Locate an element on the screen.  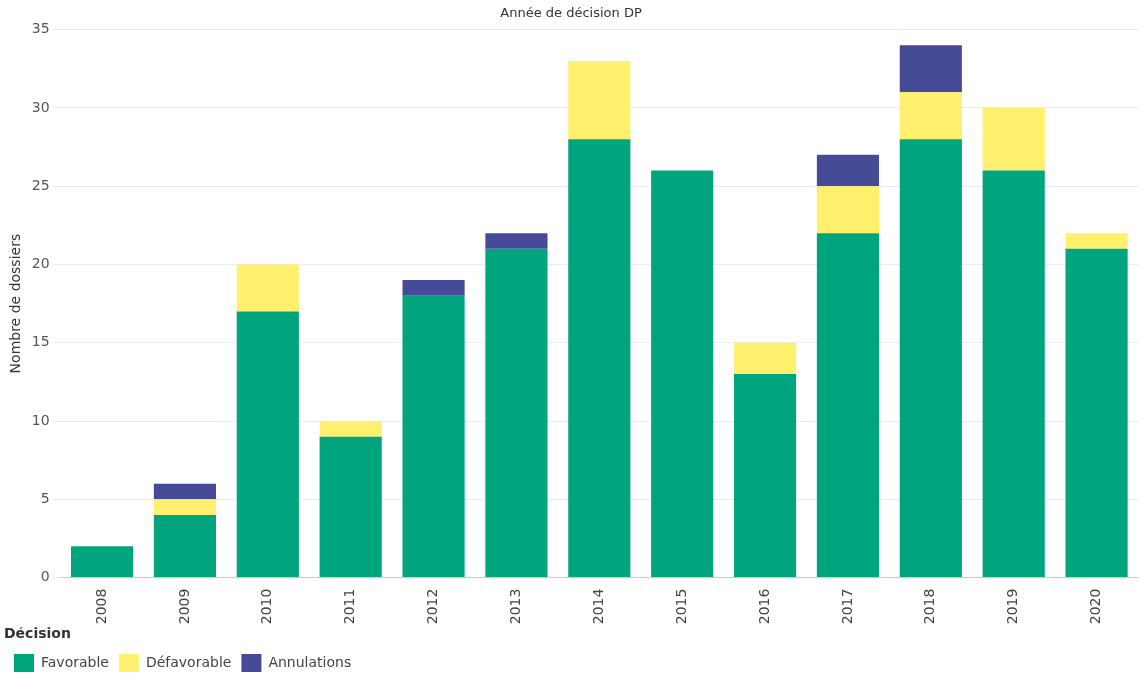
legend-label: Favorable is located at coordinates (75, 661).